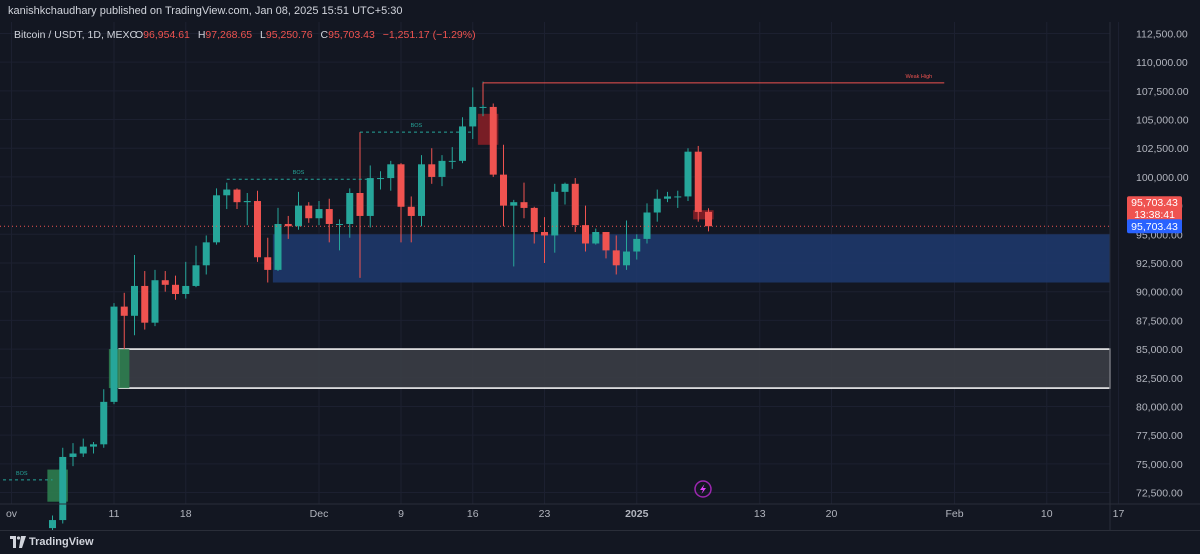  Describe the element at coordinates (166, 35) in the screenshot. I see `legend-o-value: 96,954.61` at that location.